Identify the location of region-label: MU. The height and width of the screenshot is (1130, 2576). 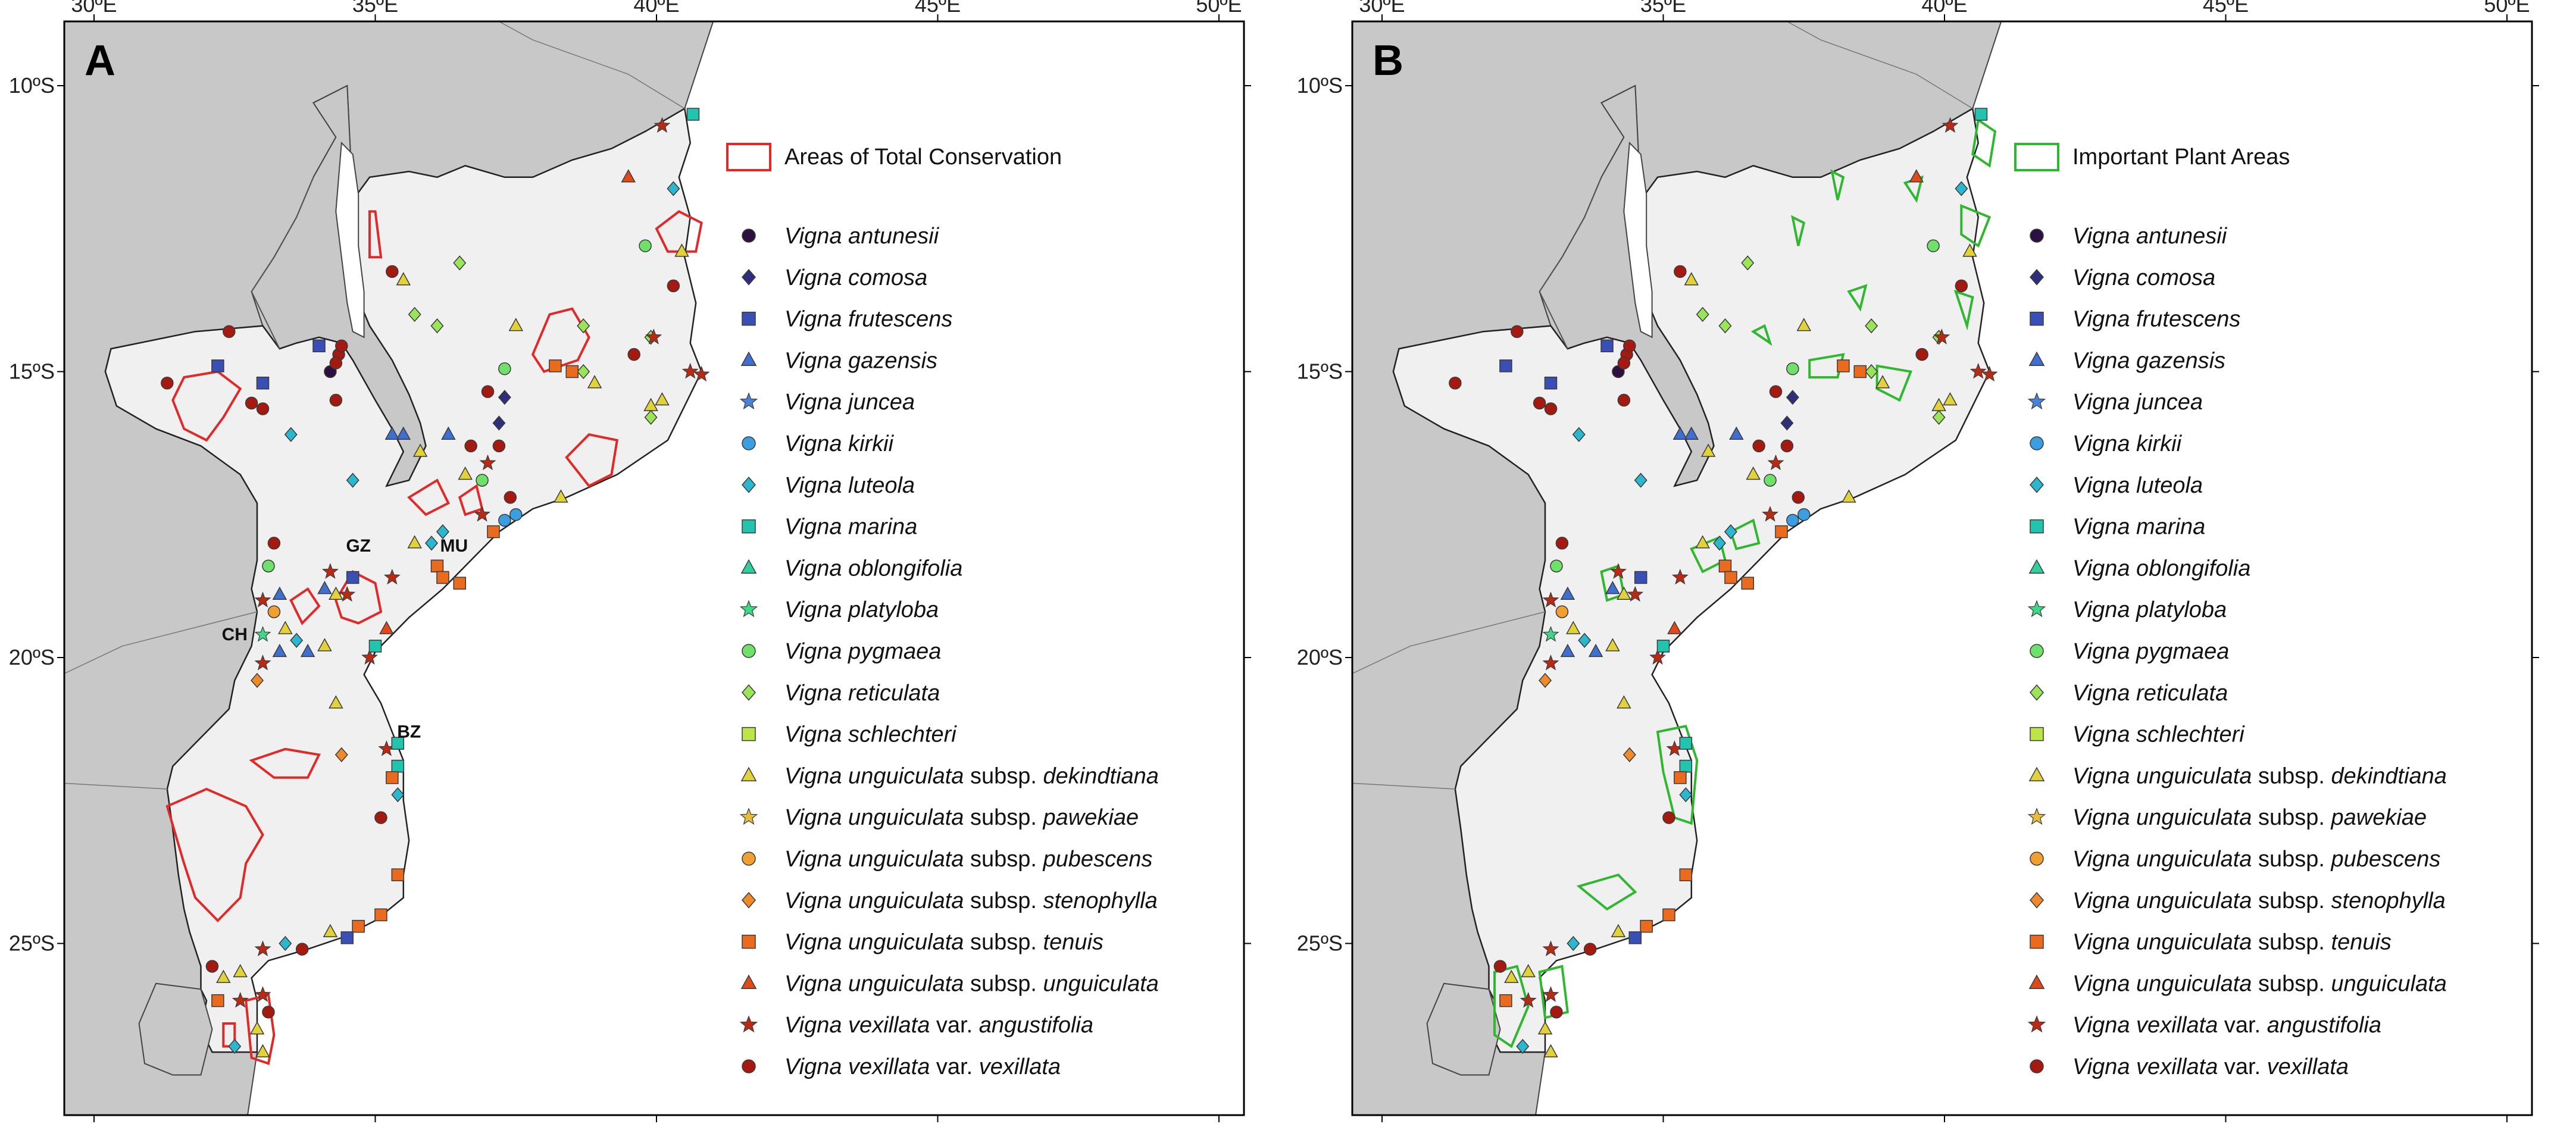
(454, 546).